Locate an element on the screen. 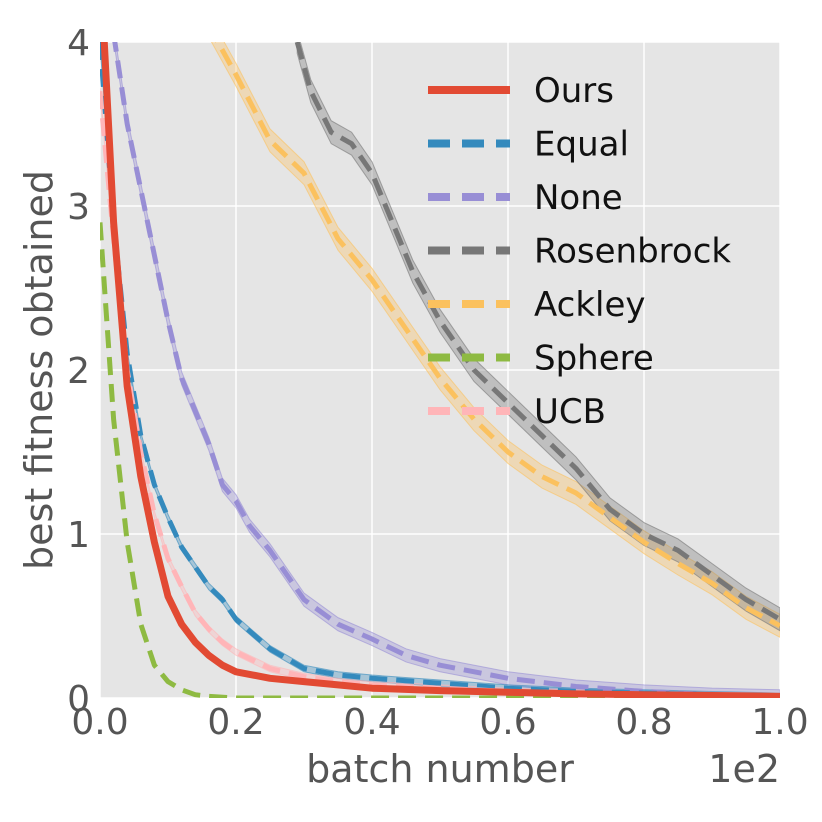 The height and width of the screenshot is (822, 822). legend-label-rosenbrock: Rosenbrock is located at coordinates (632, 252).